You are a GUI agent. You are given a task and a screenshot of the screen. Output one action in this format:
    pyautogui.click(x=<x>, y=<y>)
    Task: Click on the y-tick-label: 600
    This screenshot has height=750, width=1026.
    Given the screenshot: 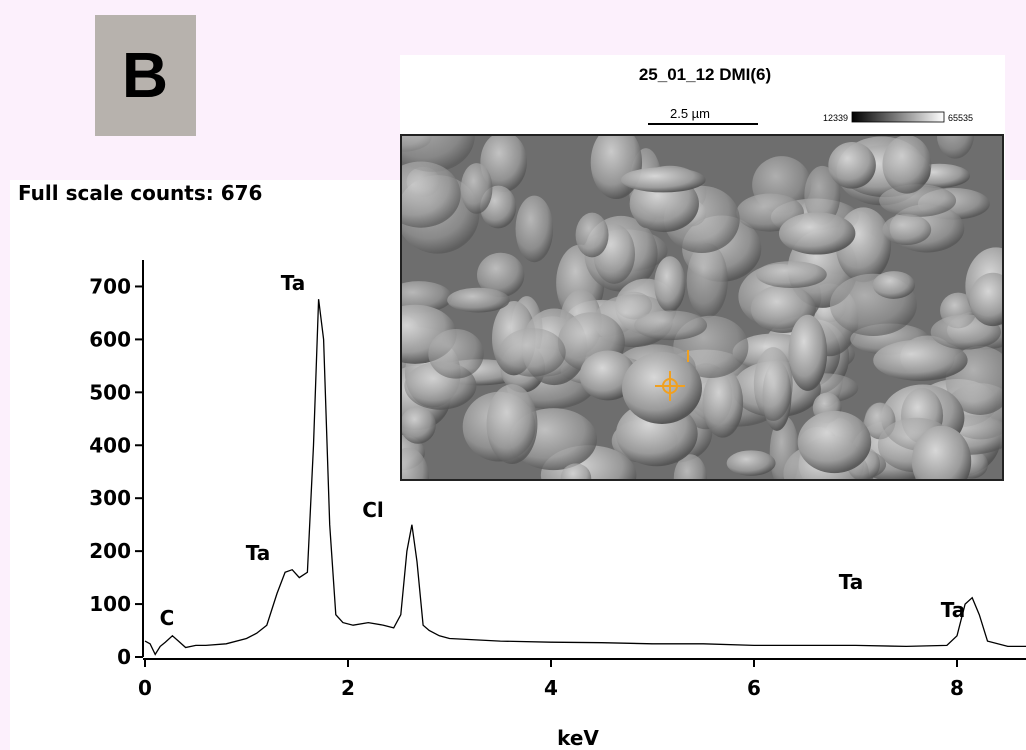 What is the action you would take?
    pyautogui.click(x=110, y=339)
    